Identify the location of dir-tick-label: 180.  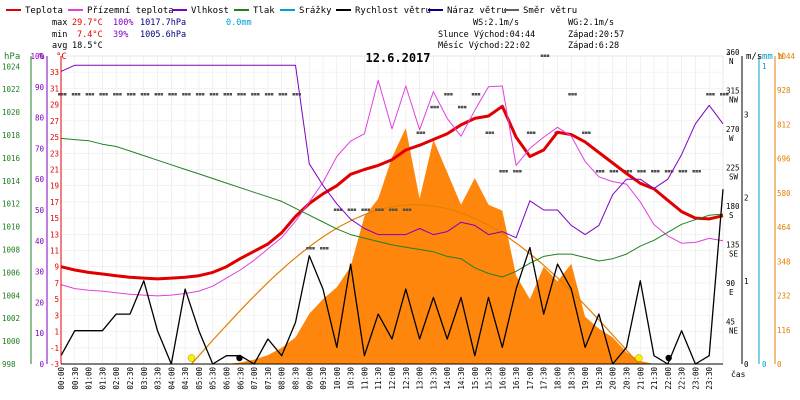
(733, 206).